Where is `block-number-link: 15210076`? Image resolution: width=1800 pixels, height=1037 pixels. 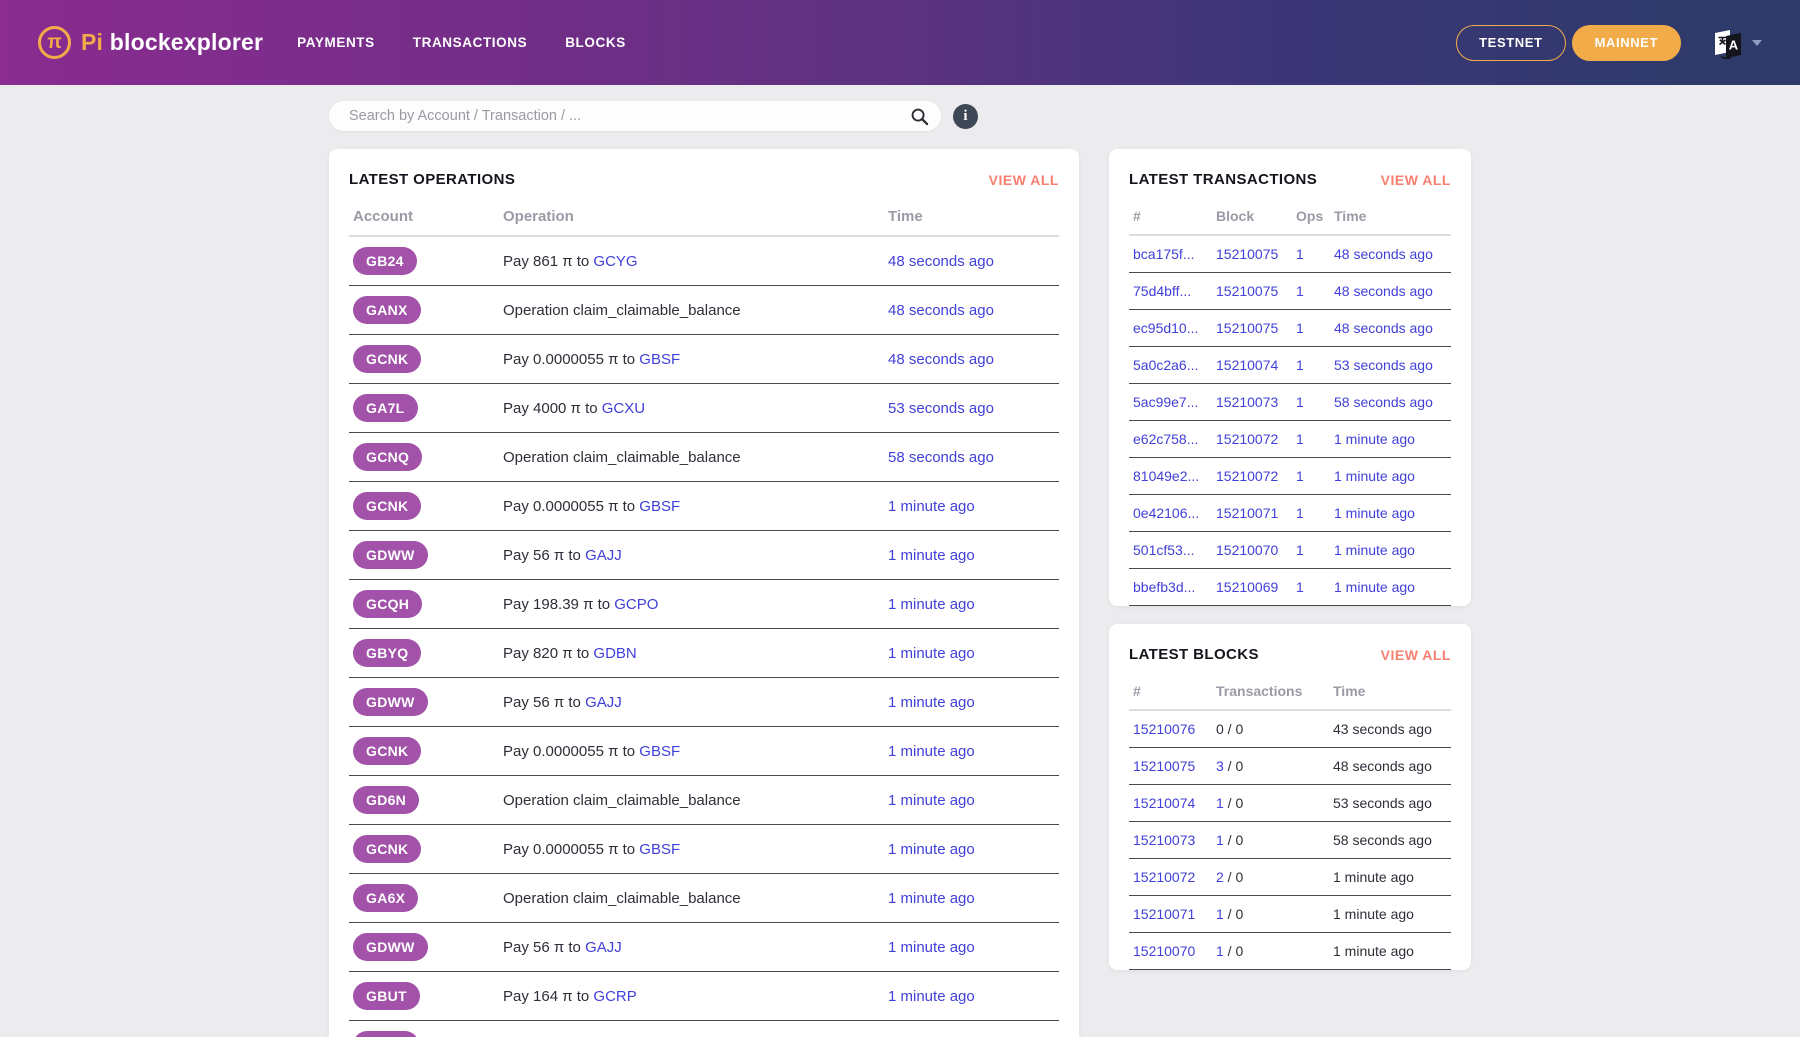 block-number-link: 15210076 is located at coordinates (1164, 729).